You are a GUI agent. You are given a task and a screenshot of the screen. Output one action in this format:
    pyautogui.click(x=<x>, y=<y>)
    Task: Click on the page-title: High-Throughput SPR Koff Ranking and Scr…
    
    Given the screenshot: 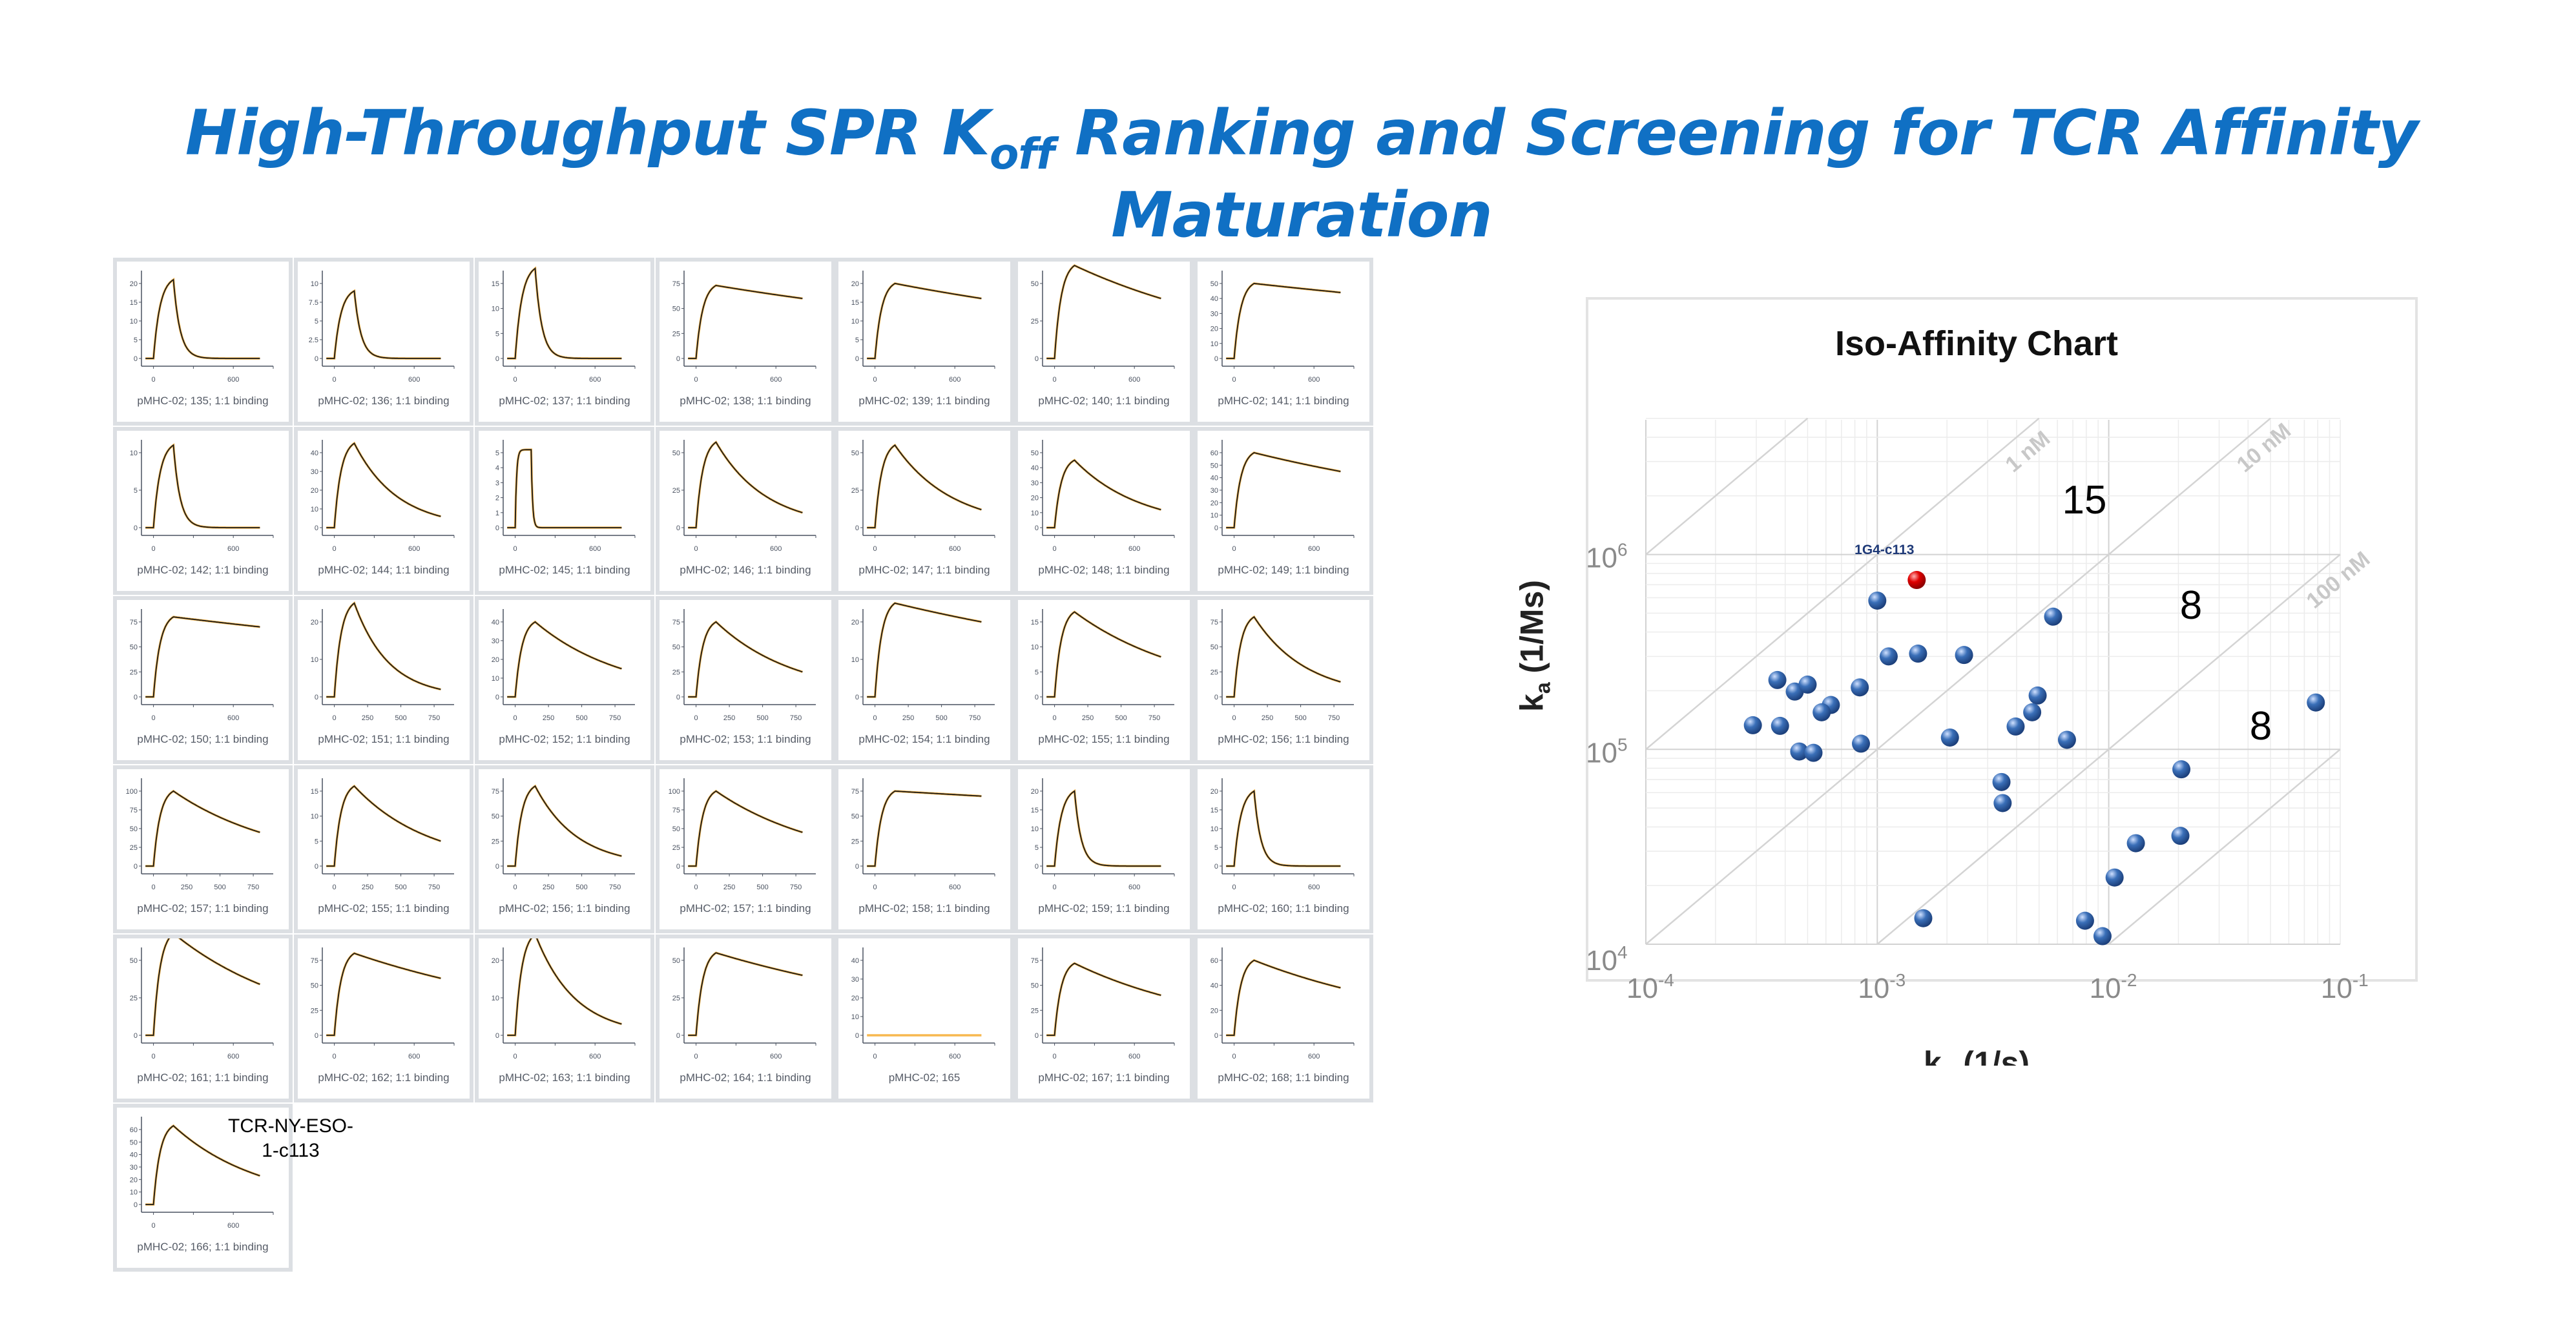 What is the action you would take?
    pyautogui.click(x=1288, y=174)
    